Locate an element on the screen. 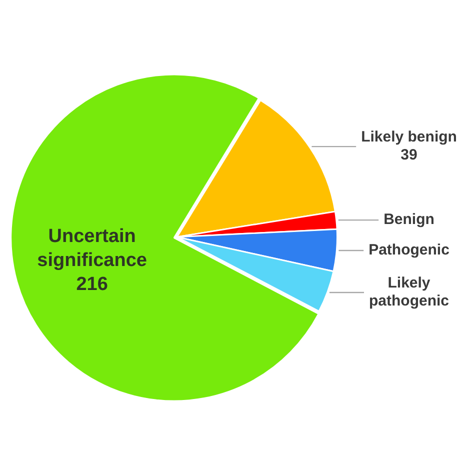 Image resolution: width=474 pixels, height=474 pixels. slice-label: Likely pathogenic is located at coordinates (409, 292).